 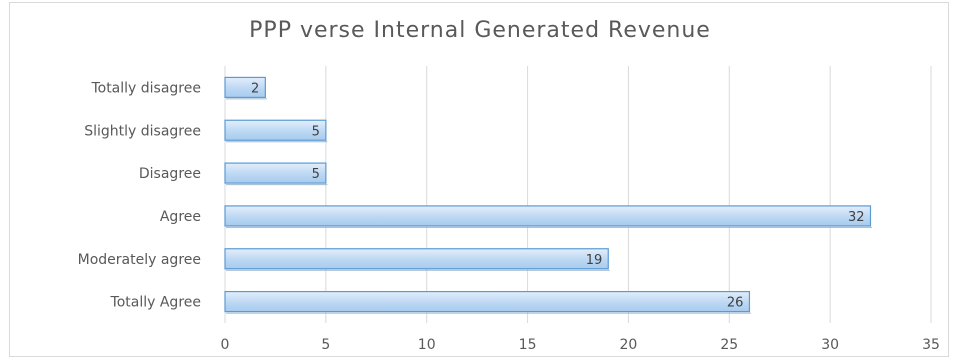 I want to click on category-label: Moderately agree, so click(x=139, y=260).